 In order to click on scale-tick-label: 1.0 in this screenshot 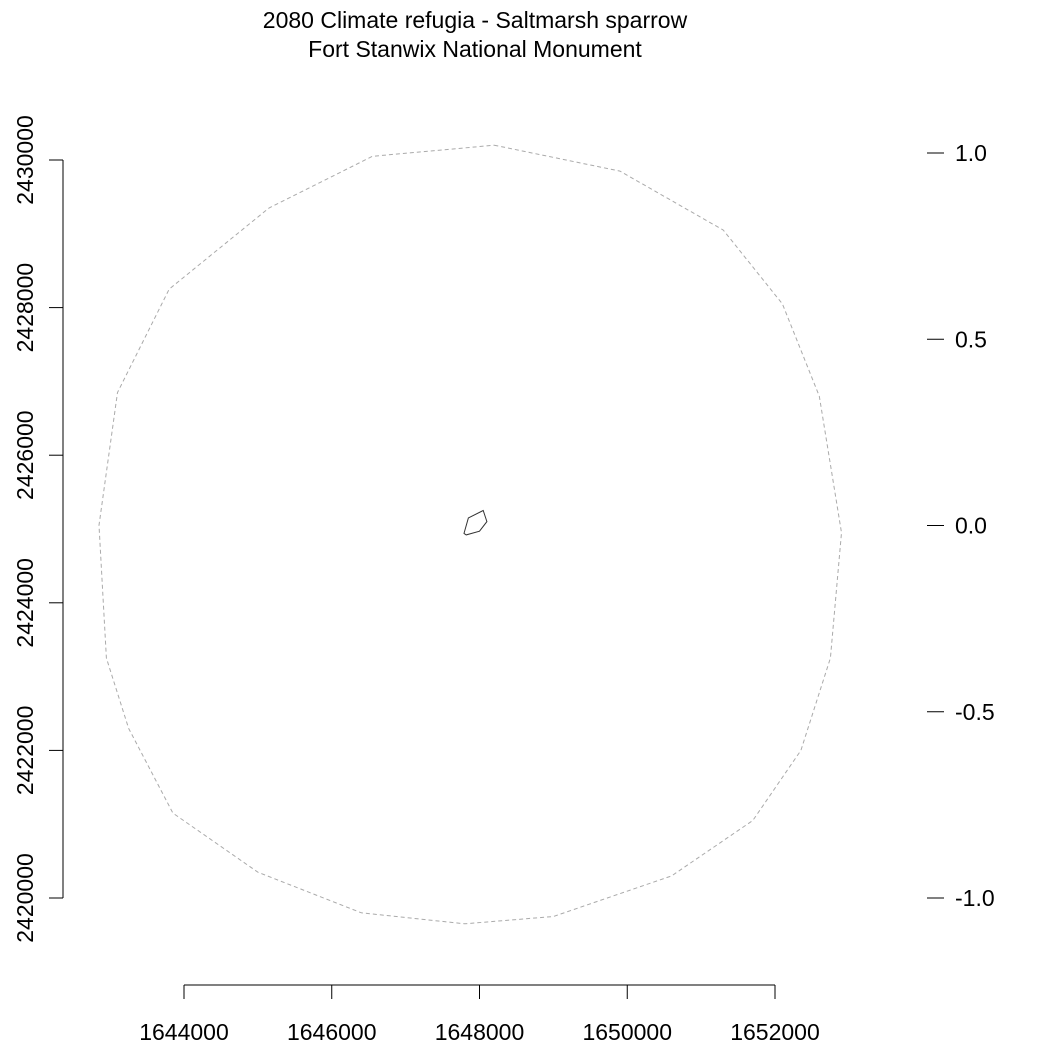, I will do `click(971, 153)`.